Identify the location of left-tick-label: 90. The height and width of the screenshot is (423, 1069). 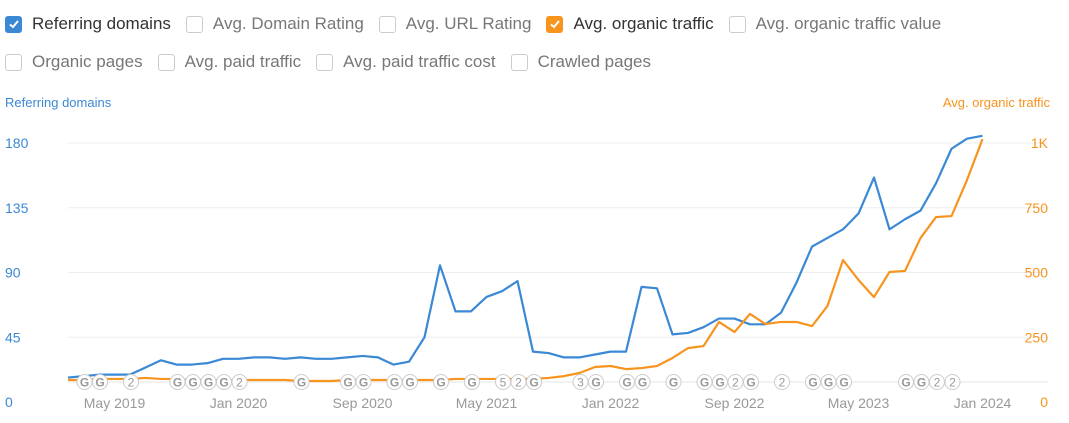
(13, 273).